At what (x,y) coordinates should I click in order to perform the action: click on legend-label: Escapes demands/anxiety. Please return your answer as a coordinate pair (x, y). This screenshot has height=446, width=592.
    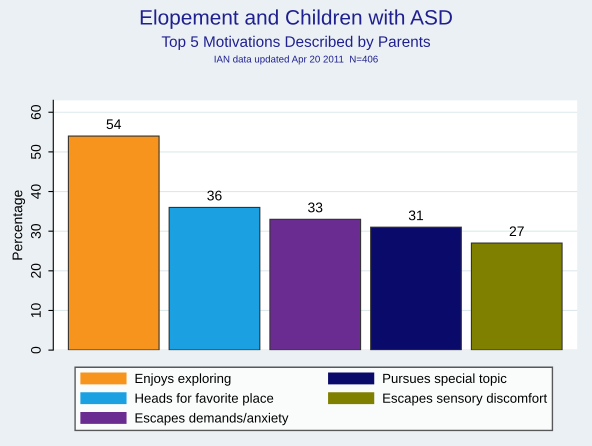
    Looking at the image, I should click on (212, 419).